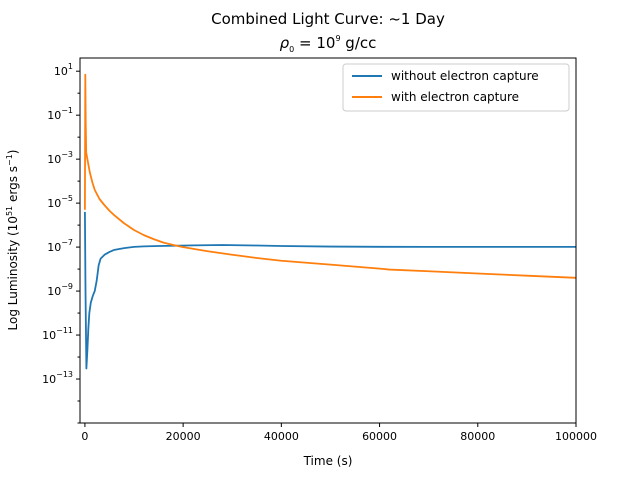 The width and height of the screenshot is (640, 478). I want to click on x-axis-label: Time (s), so click(328, 461).